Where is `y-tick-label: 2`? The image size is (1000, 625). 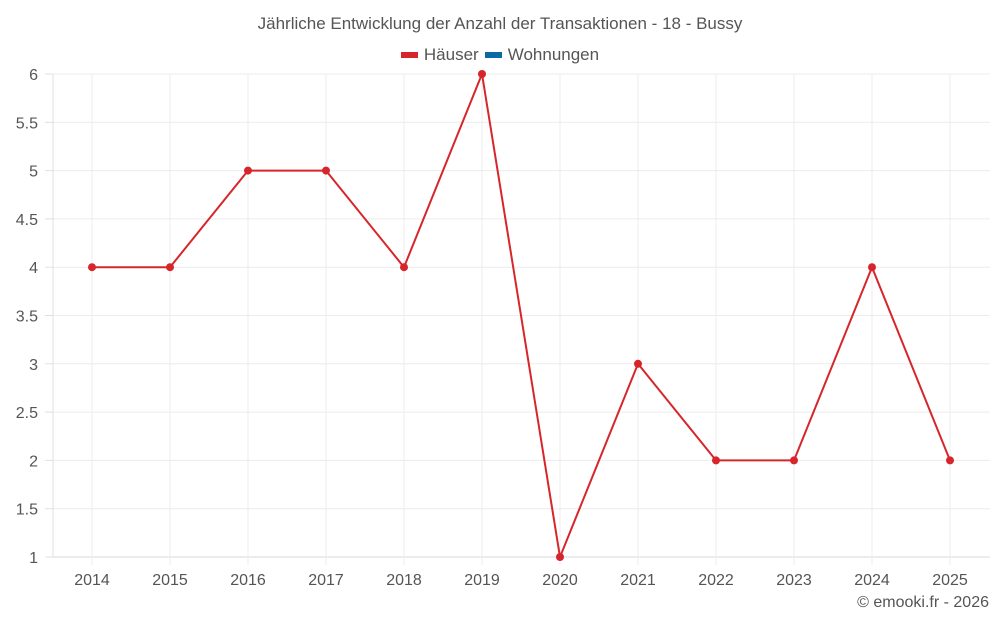 y-tick-label: 2 is located at coordinates (33, 461).